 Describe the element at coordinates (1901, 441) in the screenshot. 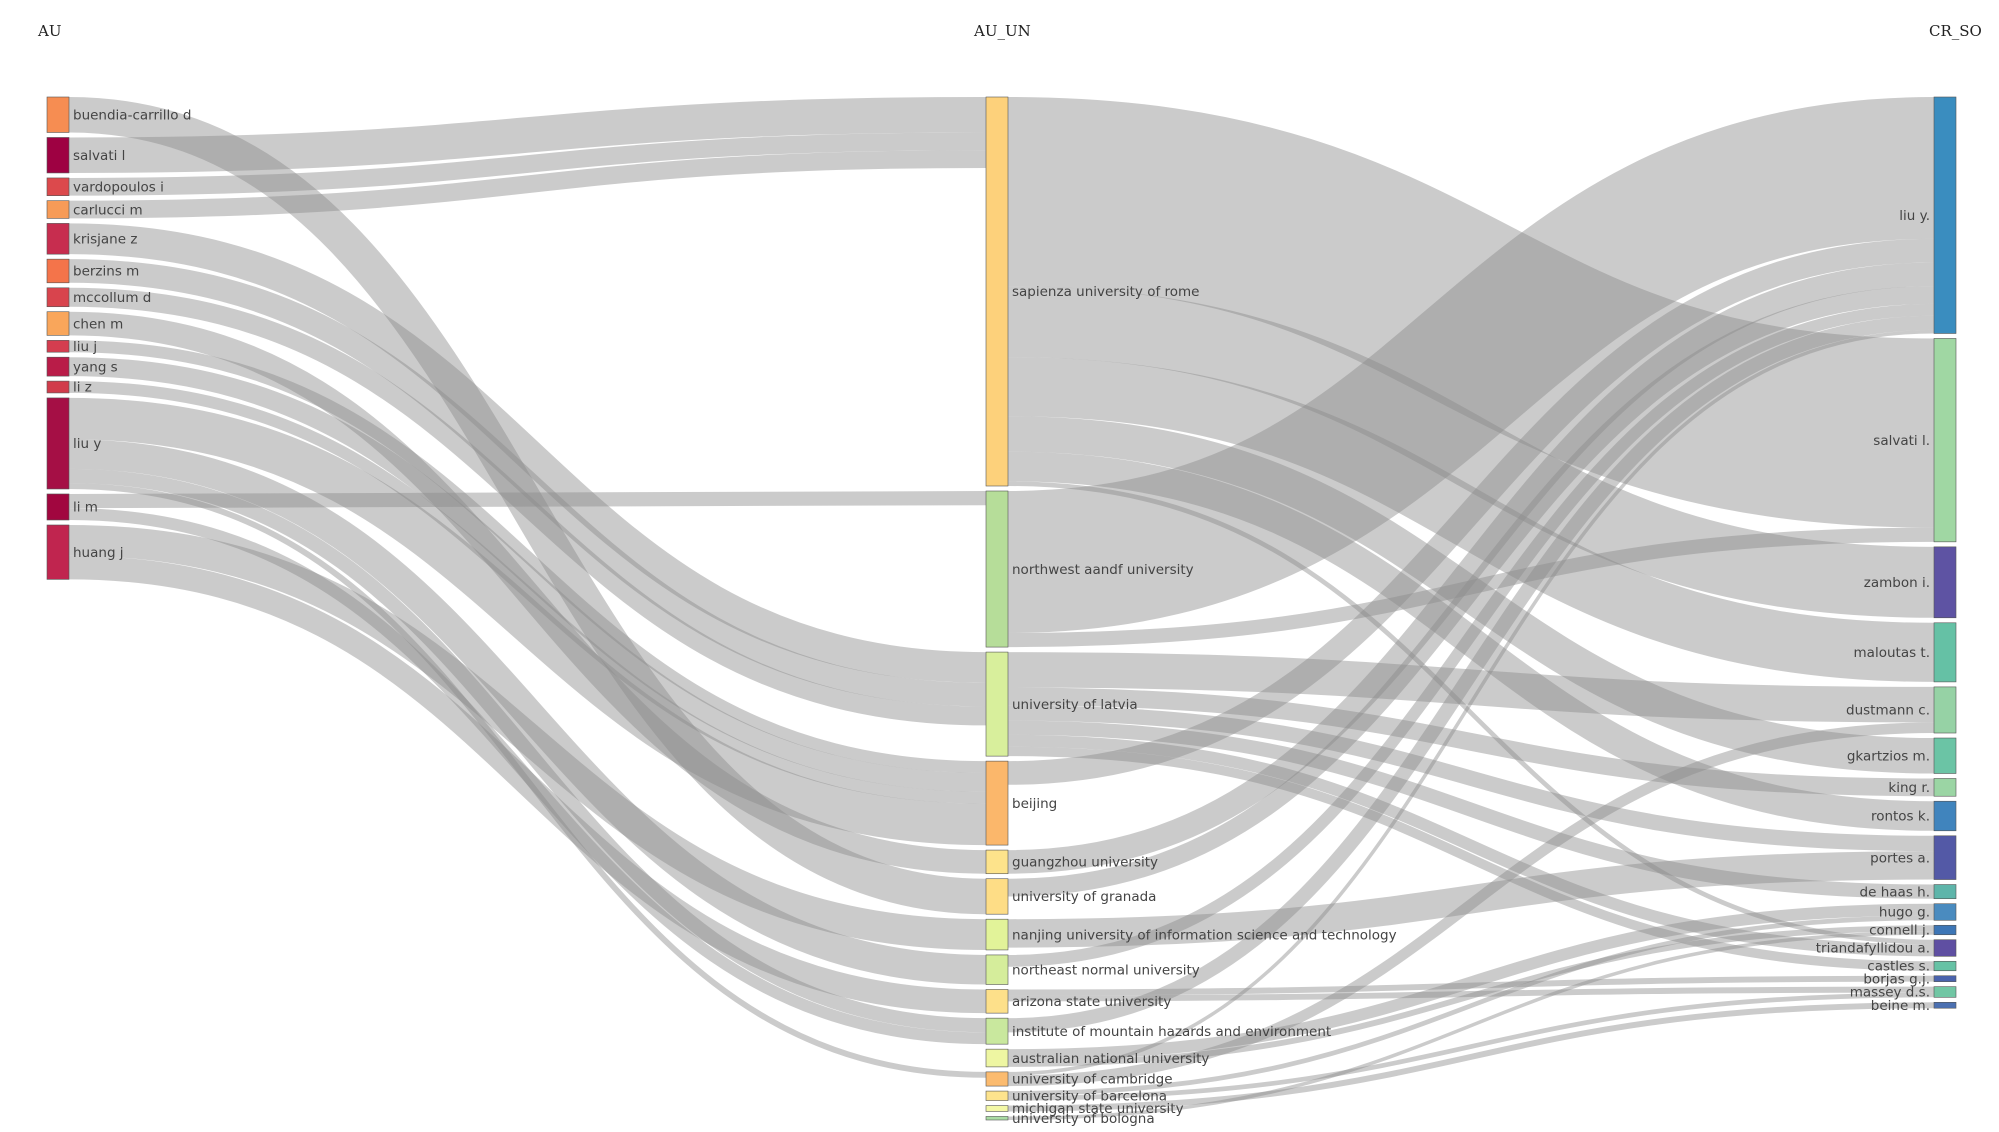

I see `node-label: salvati l.` at that location.